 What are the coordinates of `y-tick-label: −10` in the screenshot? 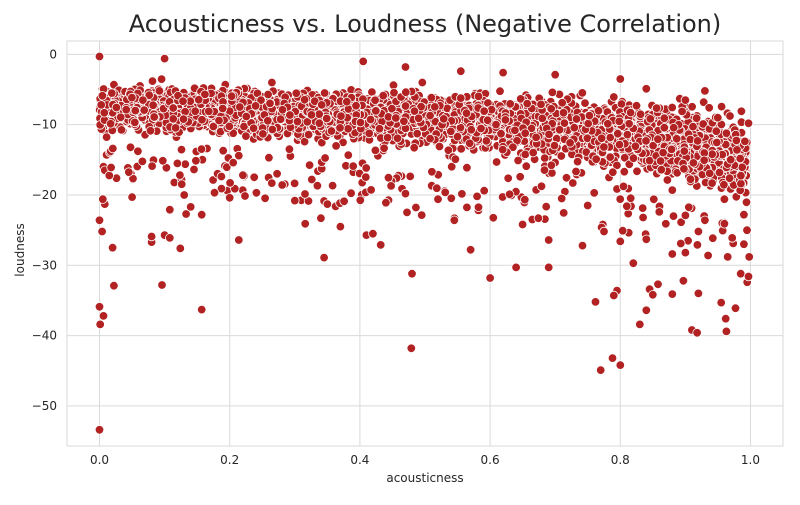 It's located at (44, 125).